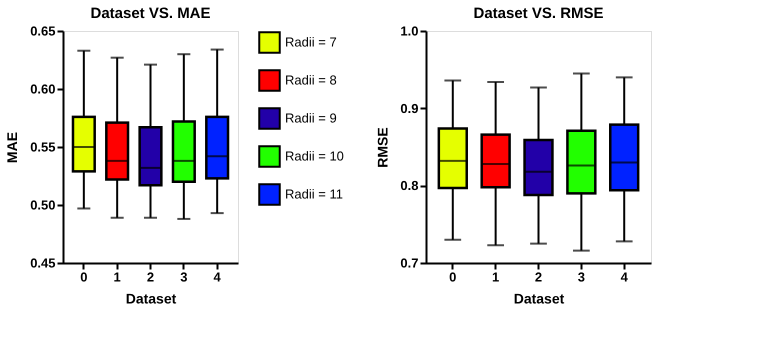 The image size is (777, 342). Describe the element at coordinates (409, 108) in the screenshot. I see `y-tick-label: 0.9` at that location.